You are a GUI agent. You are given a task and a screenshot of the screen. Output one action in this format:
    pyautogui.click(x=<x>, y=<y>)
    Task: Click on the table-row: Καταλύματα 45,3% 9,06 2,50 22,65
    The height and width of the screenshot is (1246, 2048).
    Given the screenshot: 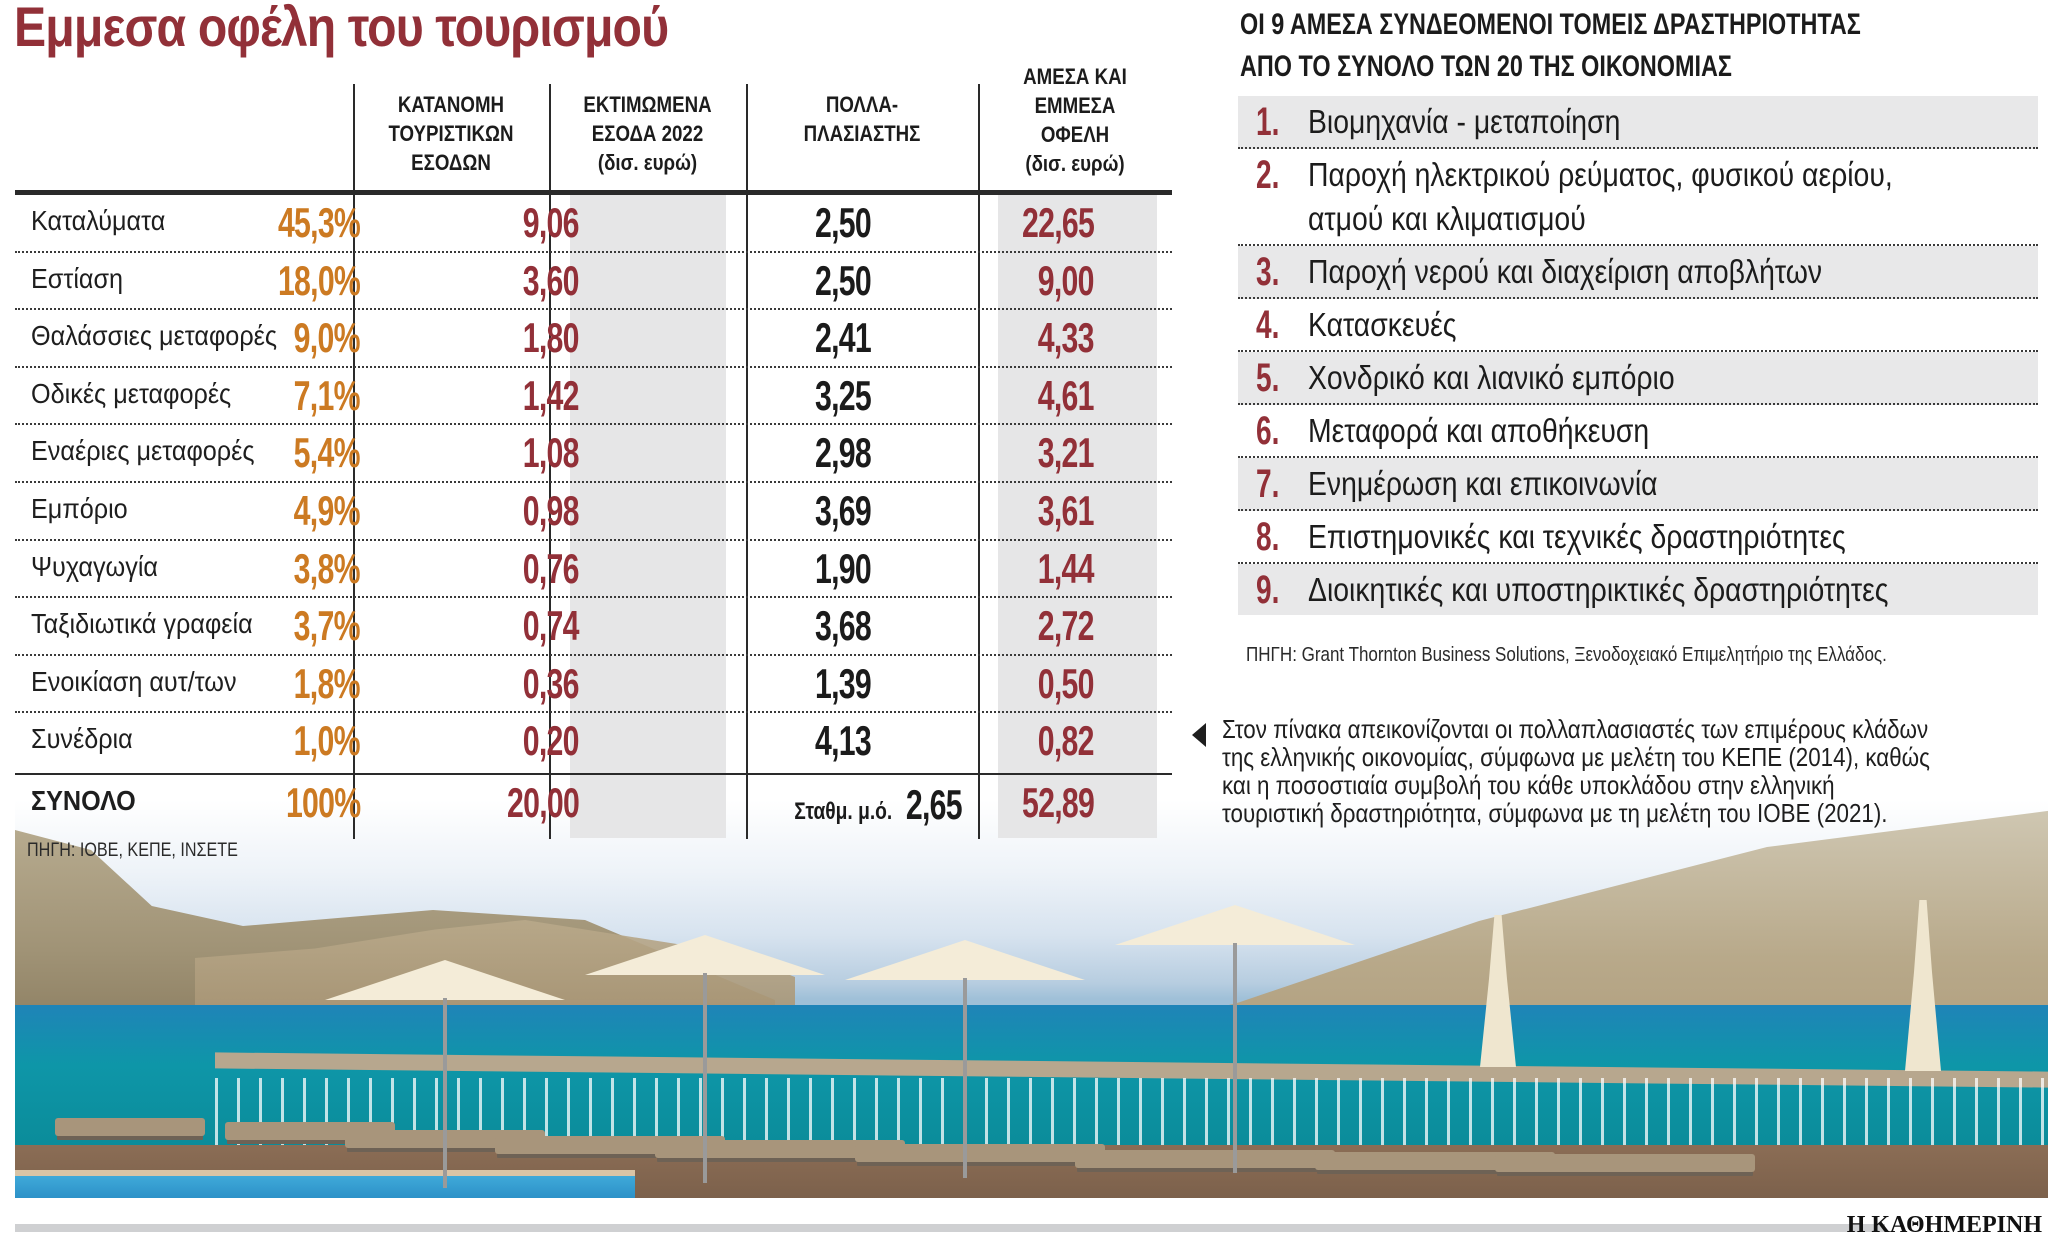 What is the action you would take?
    pyautogui.click(x=593, y=224)
    